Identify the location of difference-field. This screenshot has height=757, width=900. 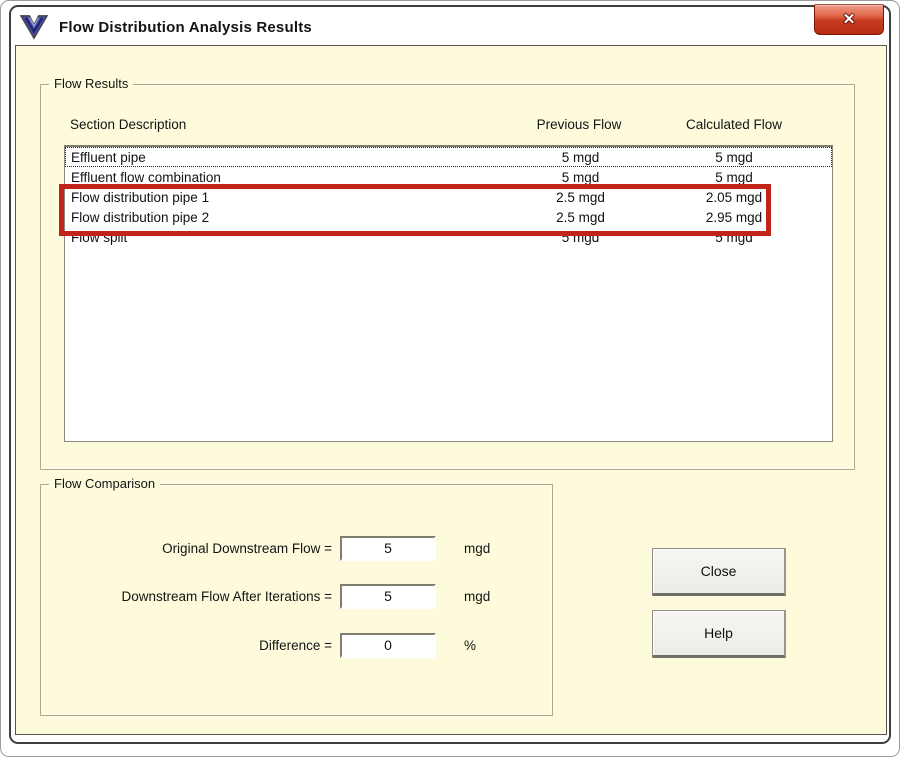
(388, 645).